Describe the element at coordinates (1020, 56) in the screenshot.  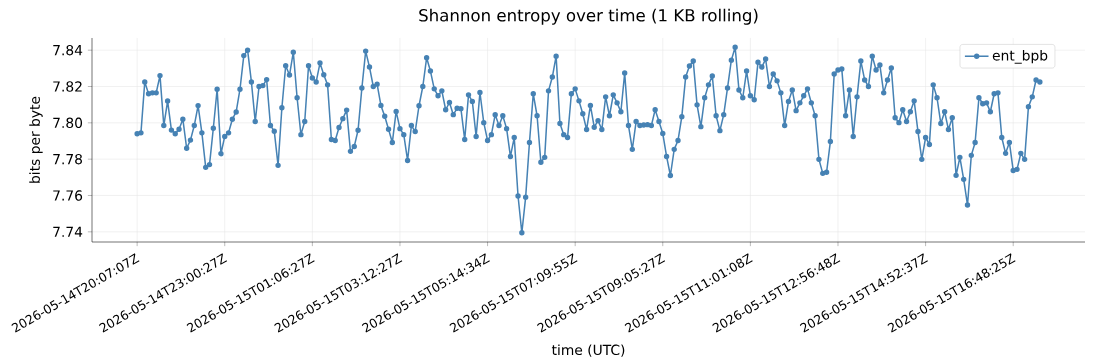
I see `legend-label: ent_bpb` at that location.